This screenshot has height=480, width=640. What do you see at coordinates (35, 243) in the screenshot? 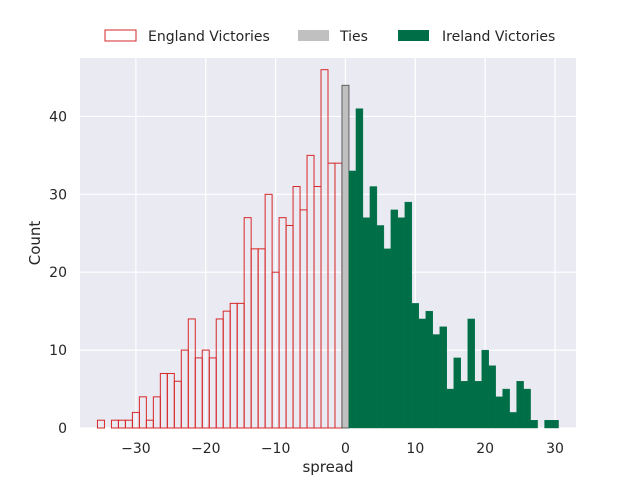
I see `y-axis-label: Count` at bounding box center [35, 243].